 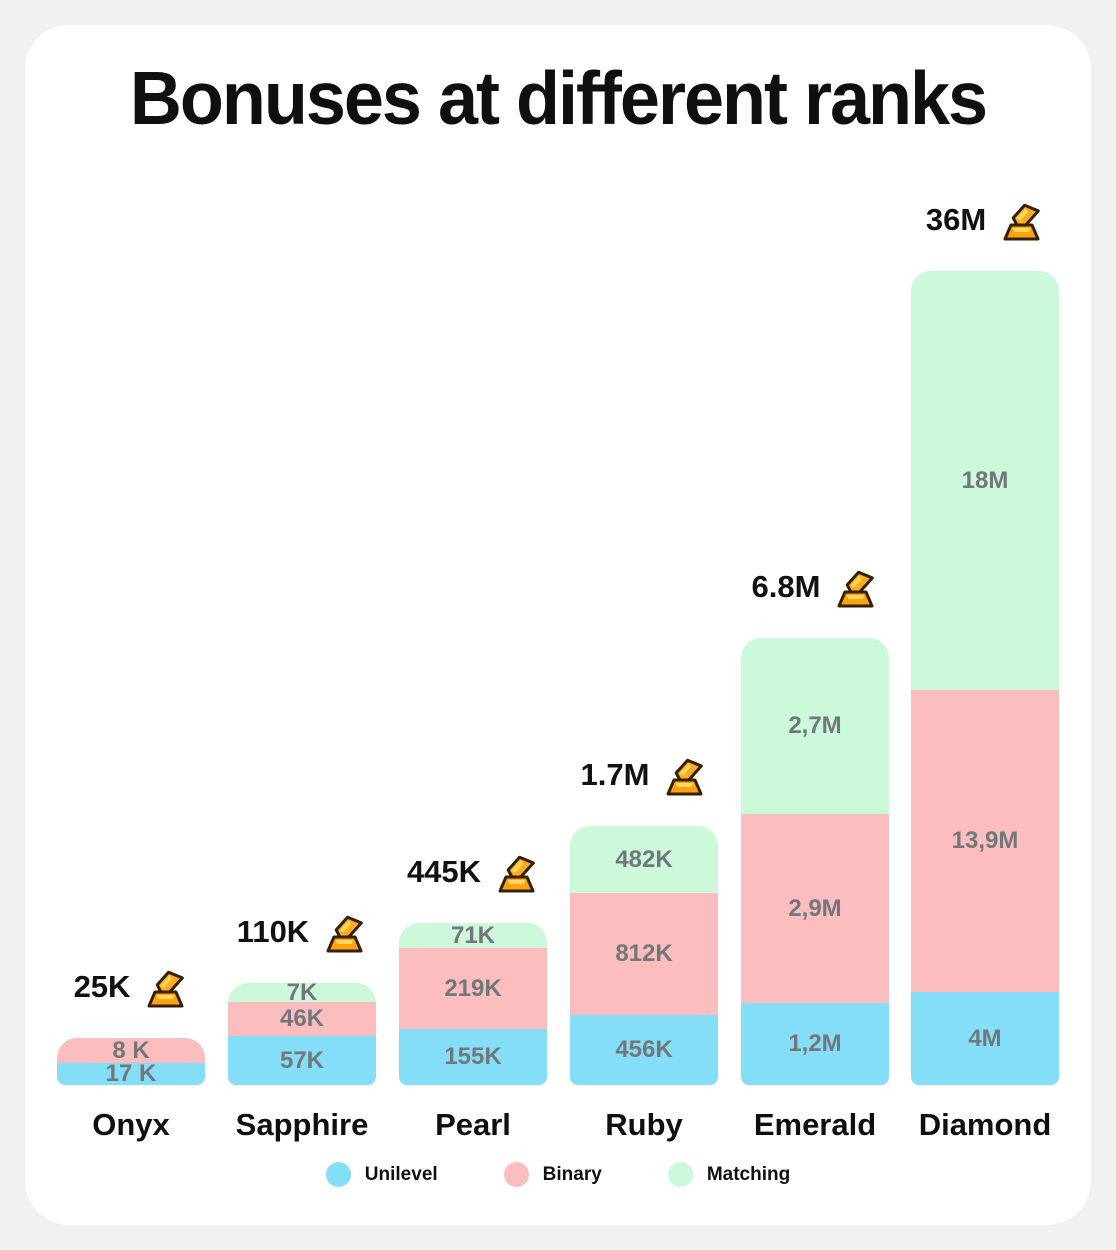 I want to click on category-label-pearl: Pearl, so click(x=473, y=1124).